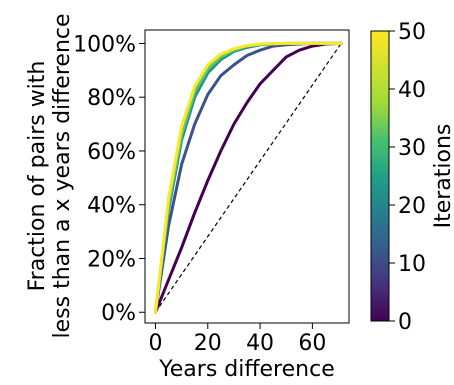 The width and height of the screenshot is (454, 385). Describe the element at coordinates (405, 322) in the screenshot. I see `colorbar-tick-label: 0` at that location.